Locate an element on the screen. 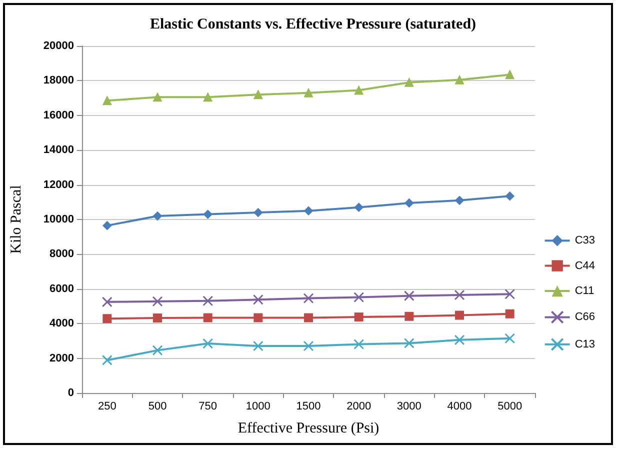 This screenshot has width=620, height=452. legend-label: C11 is located at coordinates (584, 291).